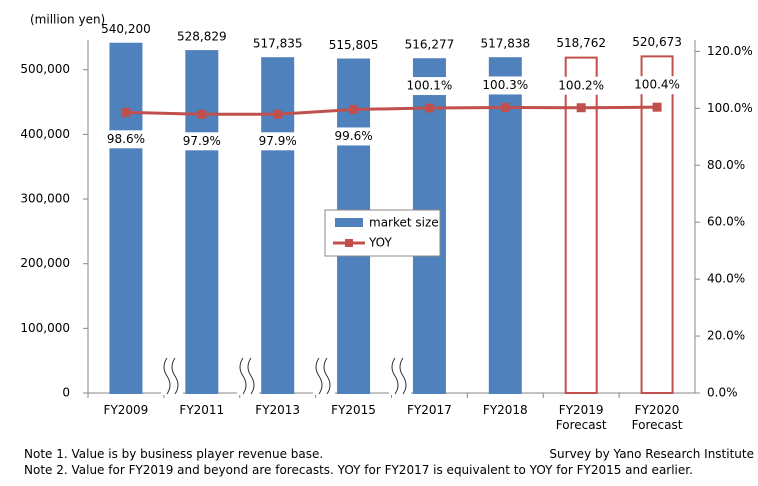 This screenshot has width=758, height=486. Describe the element at coordinates (657, 417) in the screenshot. I see `x-tick-label: FY2020 Forecast` at that location.